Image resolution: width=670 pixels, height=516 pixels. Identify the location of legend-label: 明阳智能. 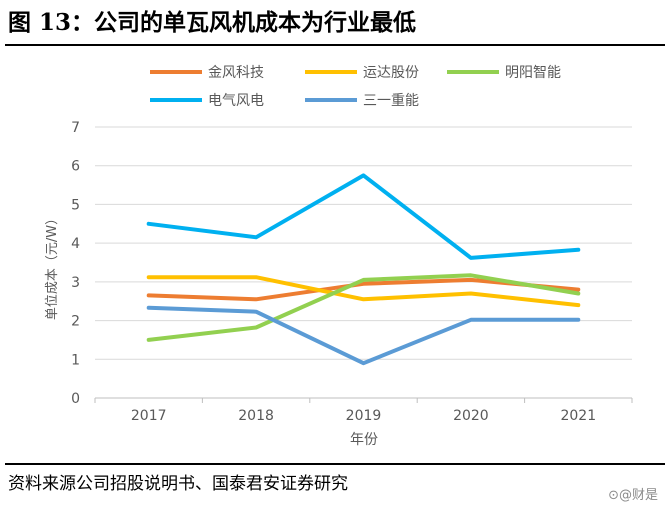
(533, 73).